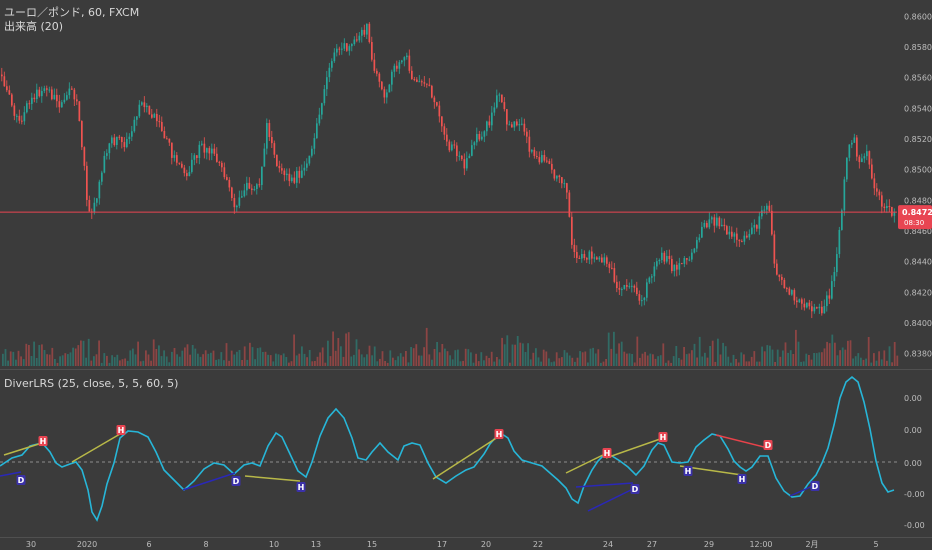 The height and width of the screenshot is (550, 932). I want to click on marker-label: H, so click(663, 437).